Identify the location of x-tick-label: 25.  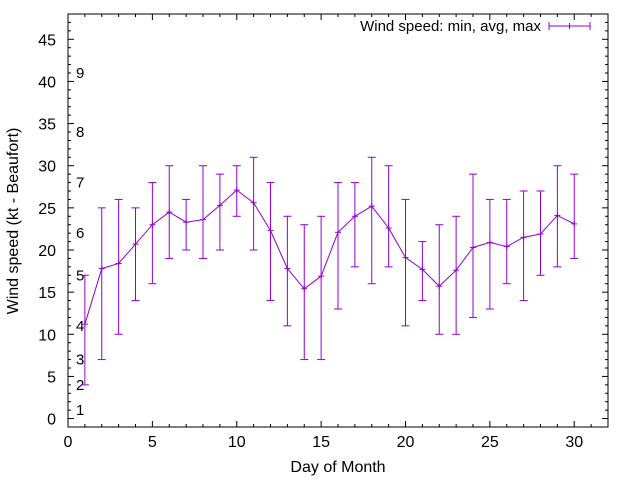
(490, 442).